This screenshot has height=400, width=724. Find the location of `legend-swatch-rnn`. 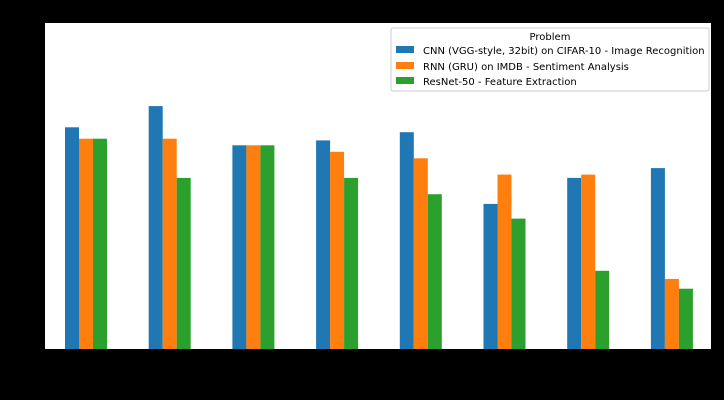

legend-swatch-rnn is located at coordinates (405, 65).